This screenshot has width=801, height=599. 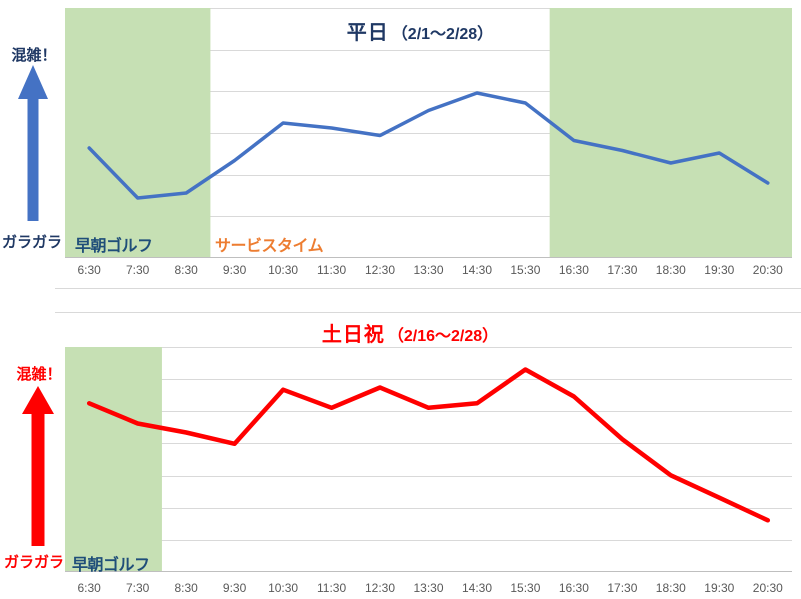 What do you see at coordinates (443, 336) in the screenshot?
I see `weekend-title-period: （2/16～2/28）` at bounding box center [443, 336].